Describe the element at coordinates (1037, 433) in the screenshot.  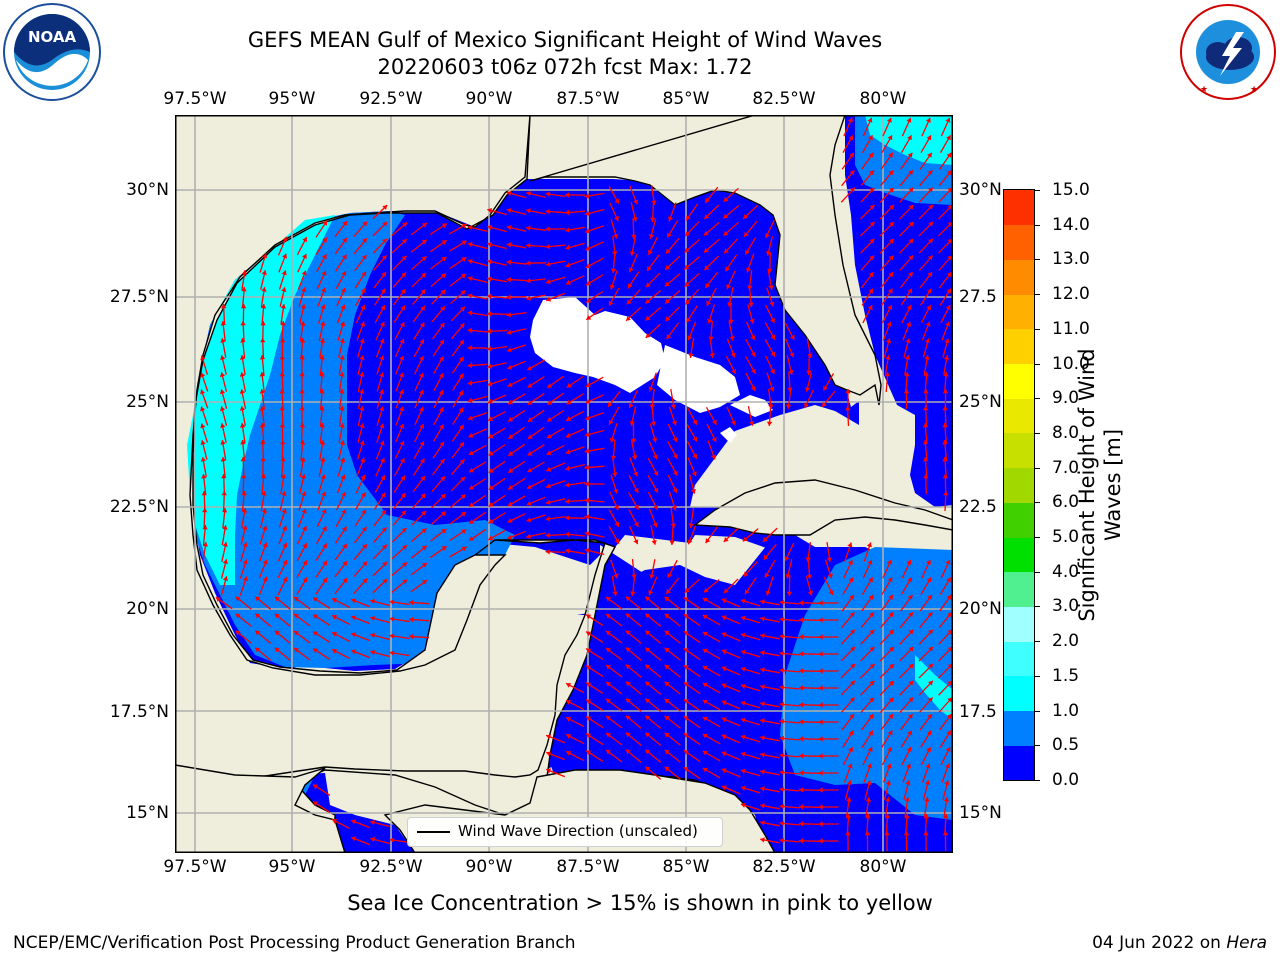
I see `colorbar-tick-mark` at that location.